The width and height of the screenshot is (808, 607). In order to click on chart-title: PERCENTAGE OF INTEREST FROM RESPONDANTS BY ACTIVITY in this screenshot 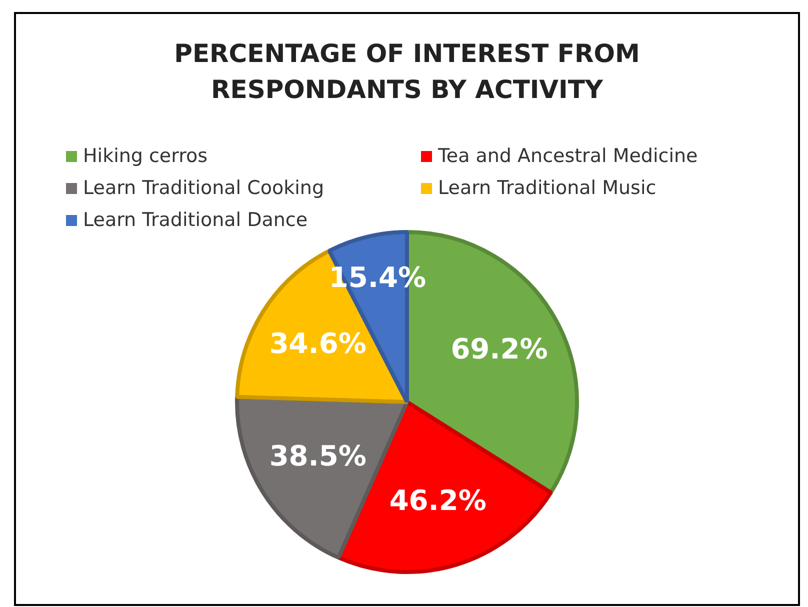, I will do `click(407, 72)`.